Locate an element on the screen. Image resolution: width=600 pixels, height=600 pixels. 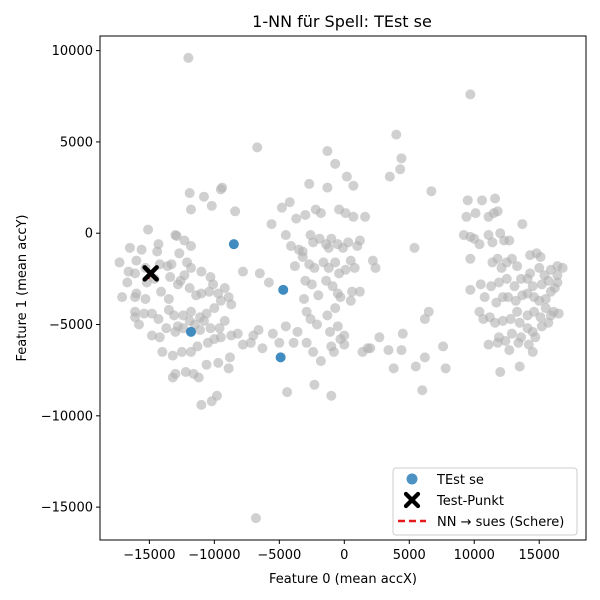
y-tick-label: 10000 is located at coordinates (72, 51).